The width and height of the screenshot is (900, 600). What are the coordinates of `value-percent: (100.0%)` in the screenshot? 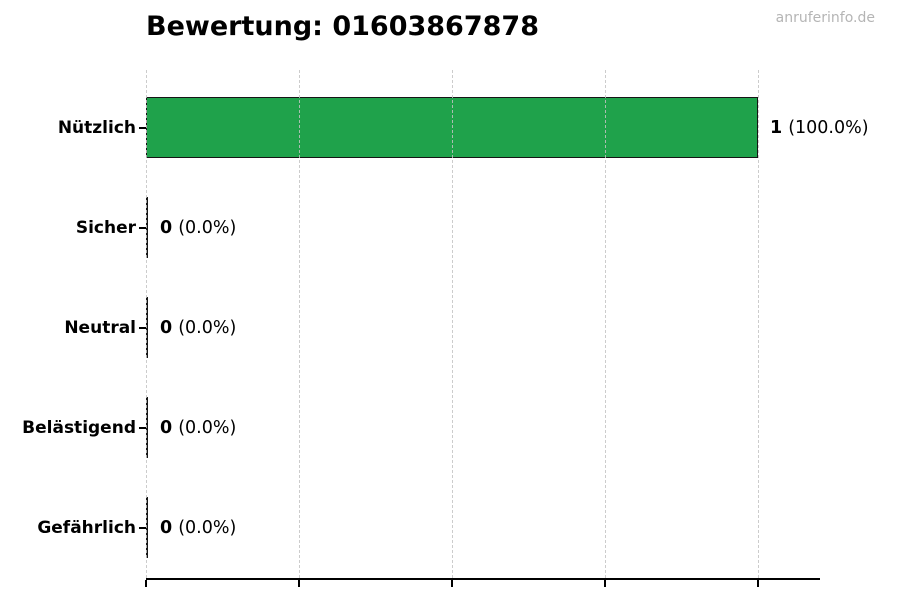 It's located at (828, 127).